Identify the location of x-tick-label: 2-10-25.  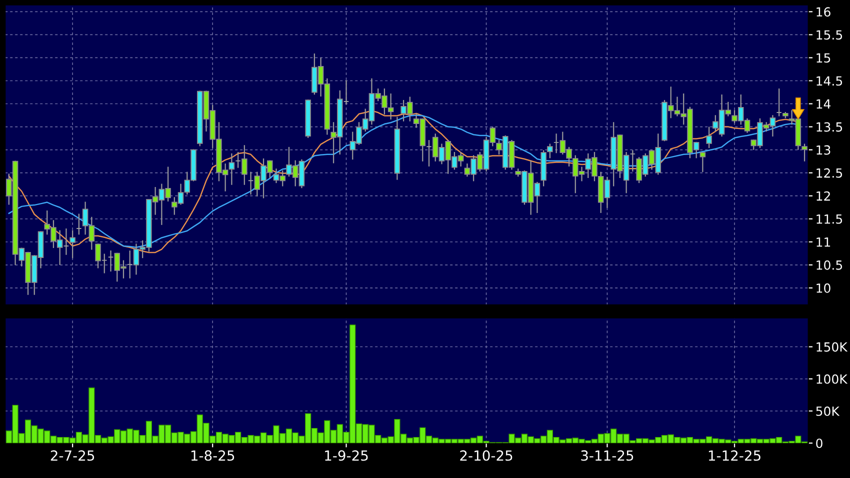
(486, 455).